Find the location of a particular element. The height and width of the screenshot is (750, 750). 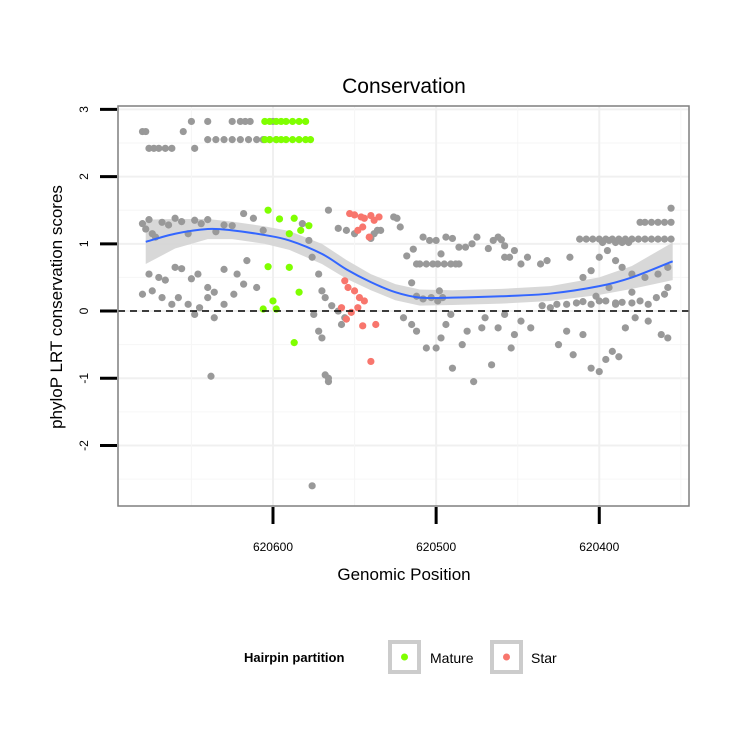

y-tick-label: -2 is located at coordinates (84, 445).